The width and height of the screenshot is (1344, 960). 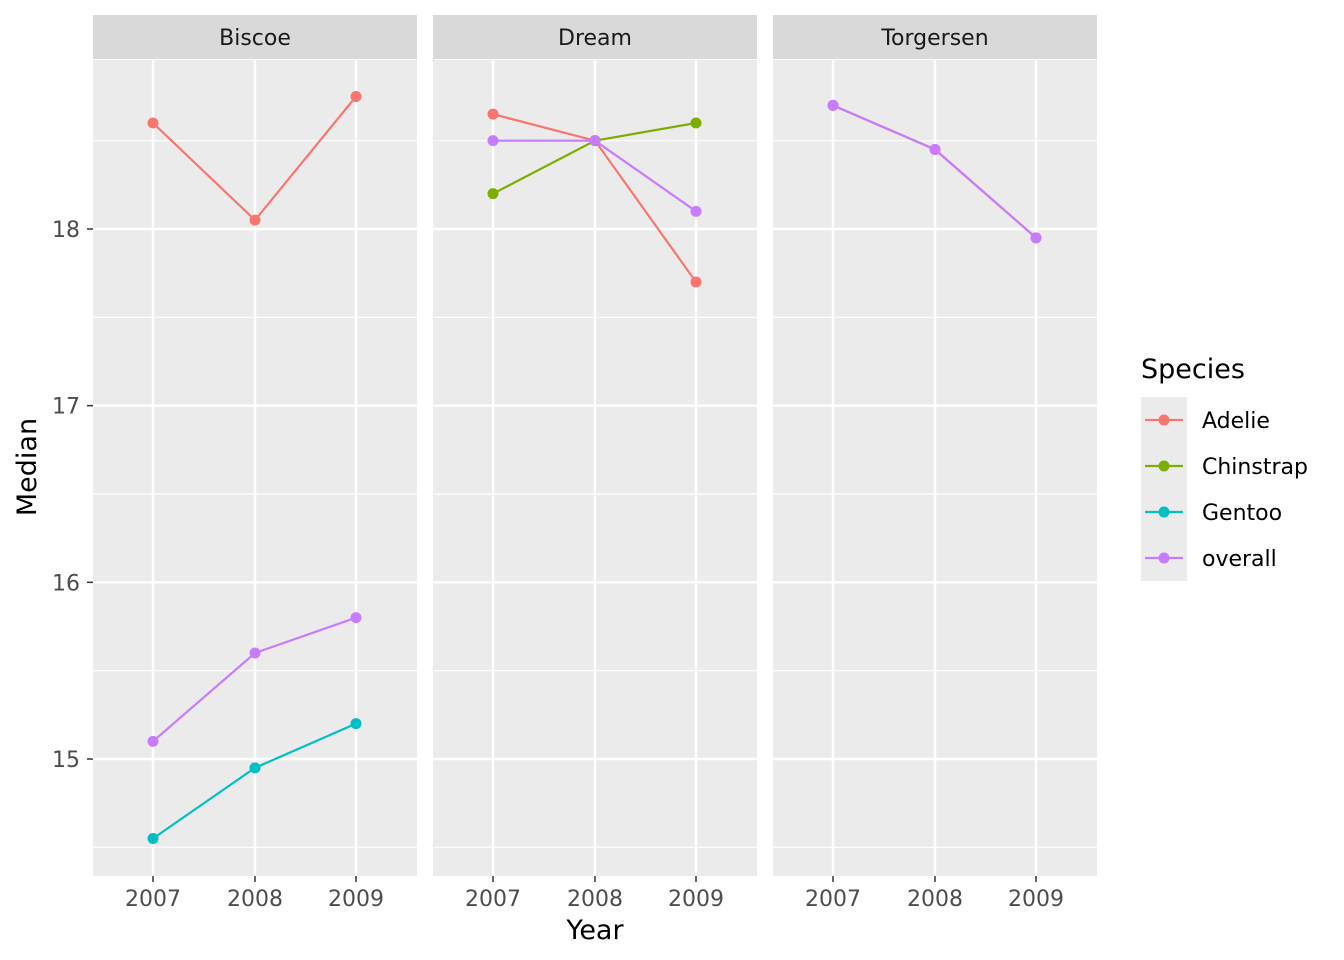 I want to click on facet-strip-label: Biscoe, so click(x=255, y=38).